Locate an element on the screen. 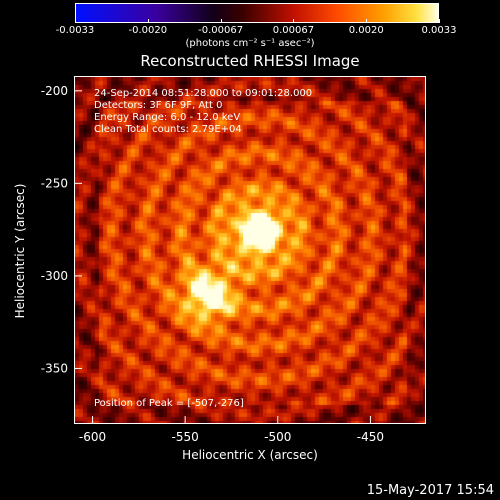 The image size is (500, 500). x-tick-label: -450 is located at coordinates (370, 437).